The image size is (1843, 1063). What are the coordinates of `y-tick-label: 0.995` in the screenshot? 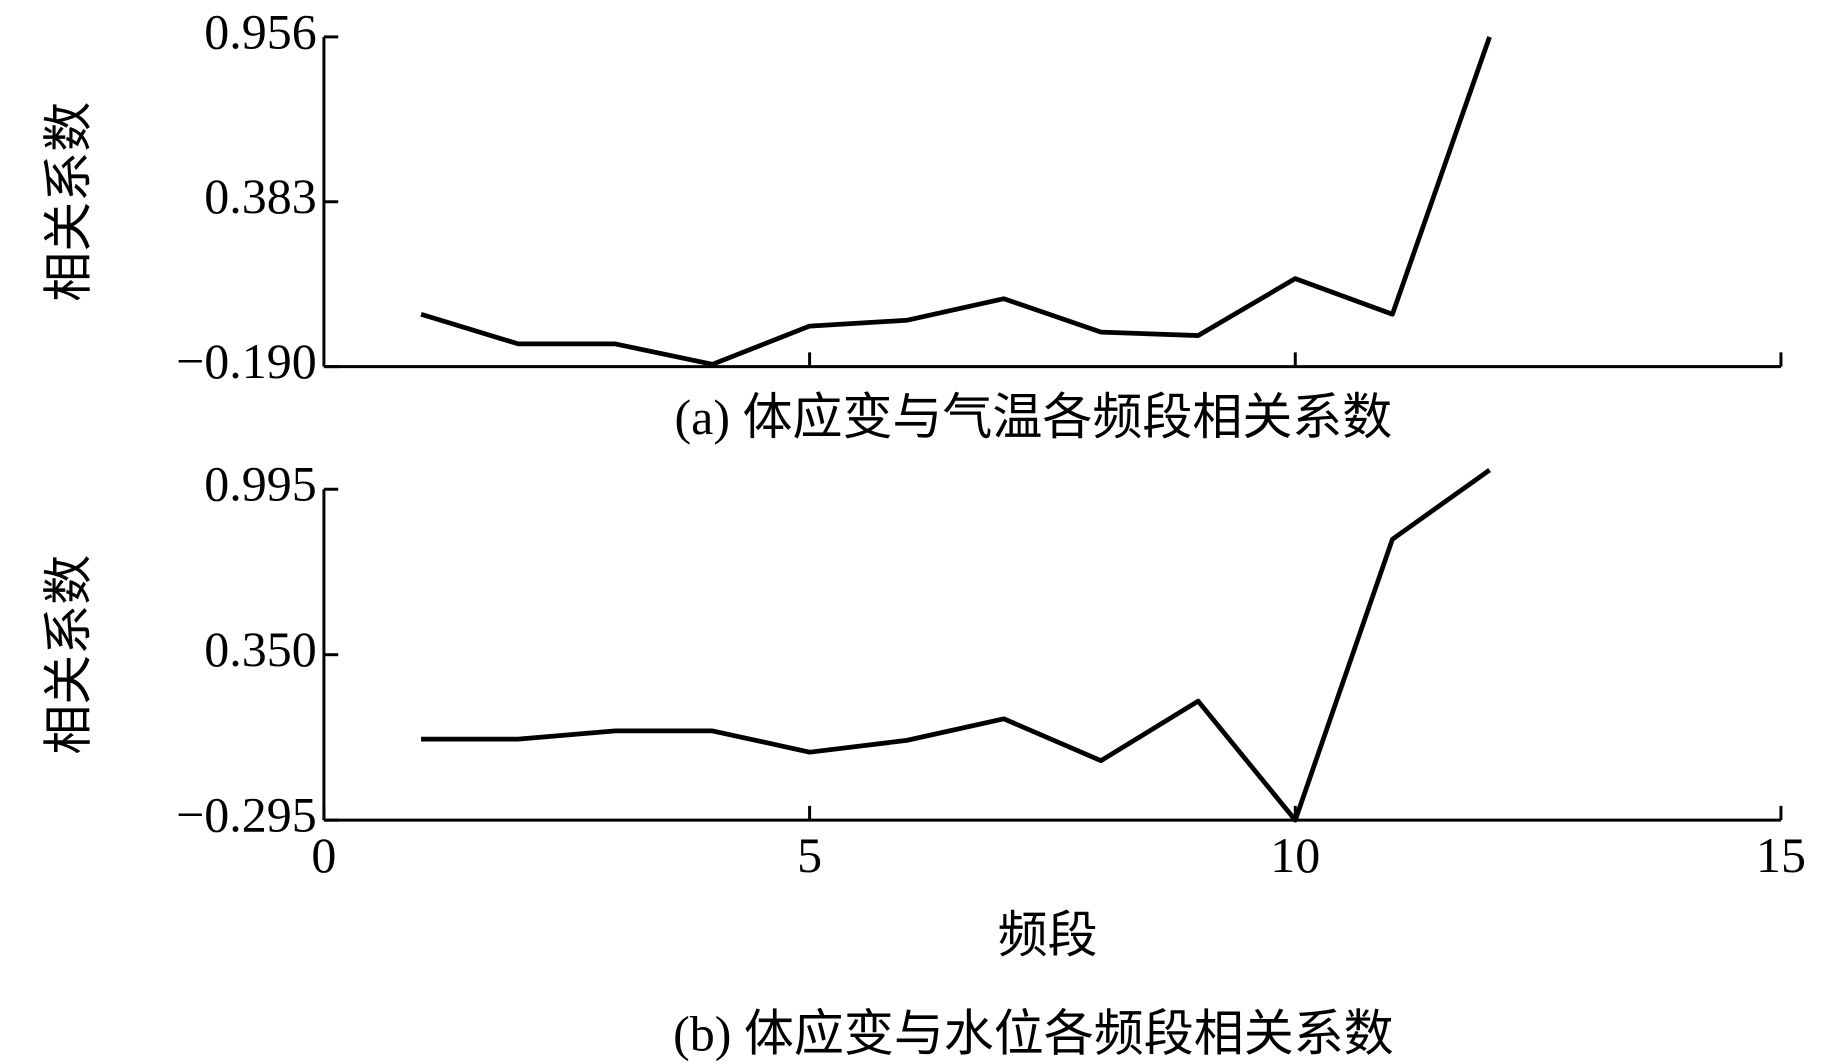 It's located at (260, 484).